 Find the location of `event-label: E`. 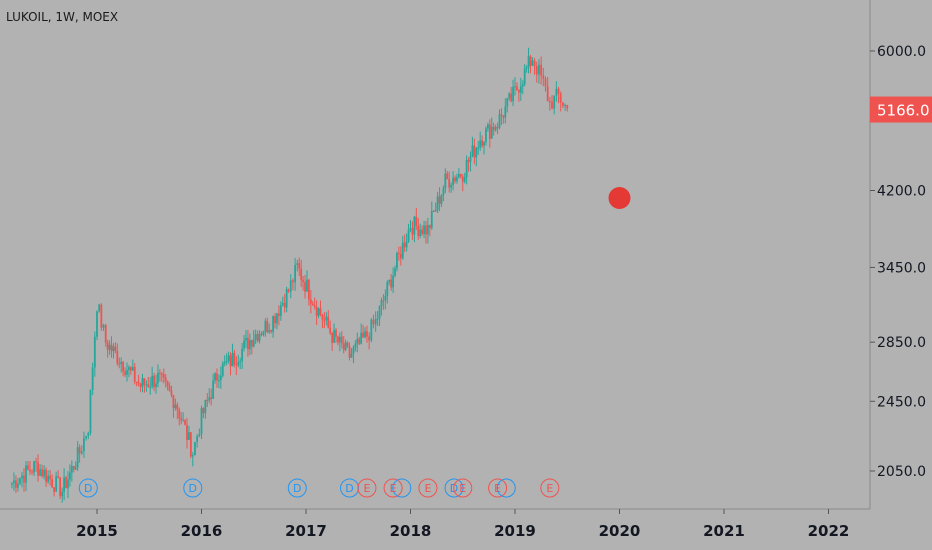

event-label: E is located at coordinates (462, 488).